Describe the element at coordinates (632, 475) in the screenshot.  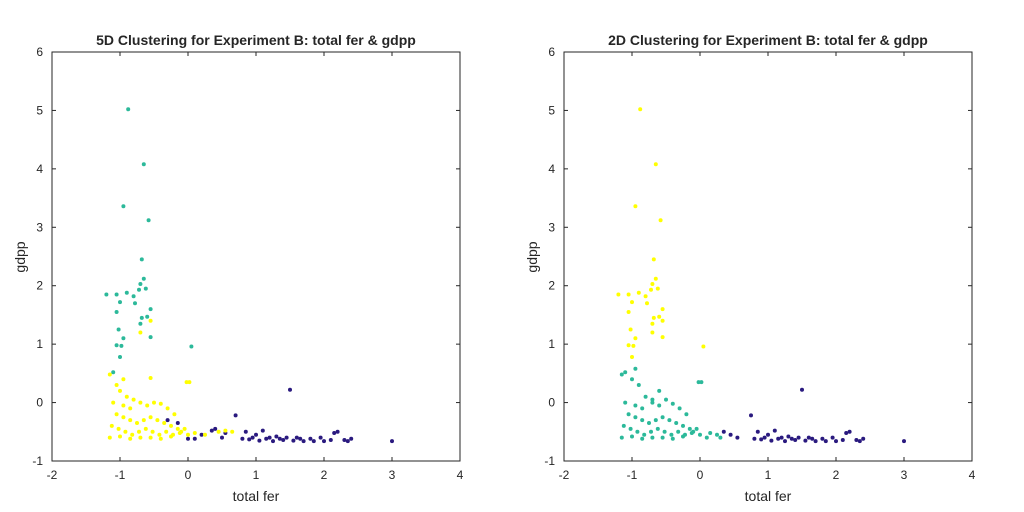
I see `x-tick-label: -1` at that location.